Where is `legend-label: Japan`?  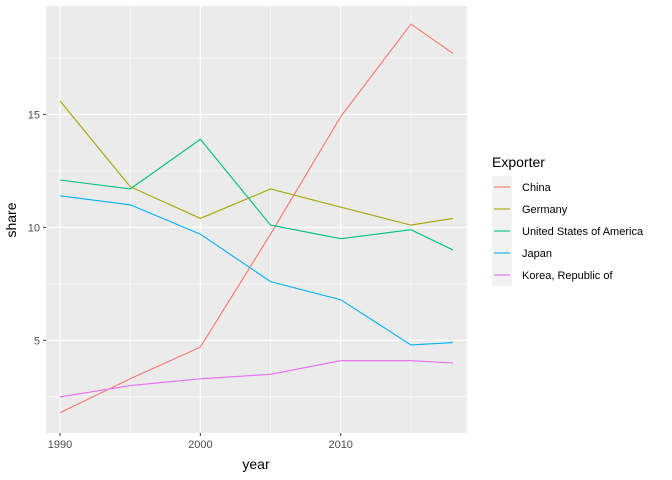
legend-label: Japan is located at coordinates (537, 254).